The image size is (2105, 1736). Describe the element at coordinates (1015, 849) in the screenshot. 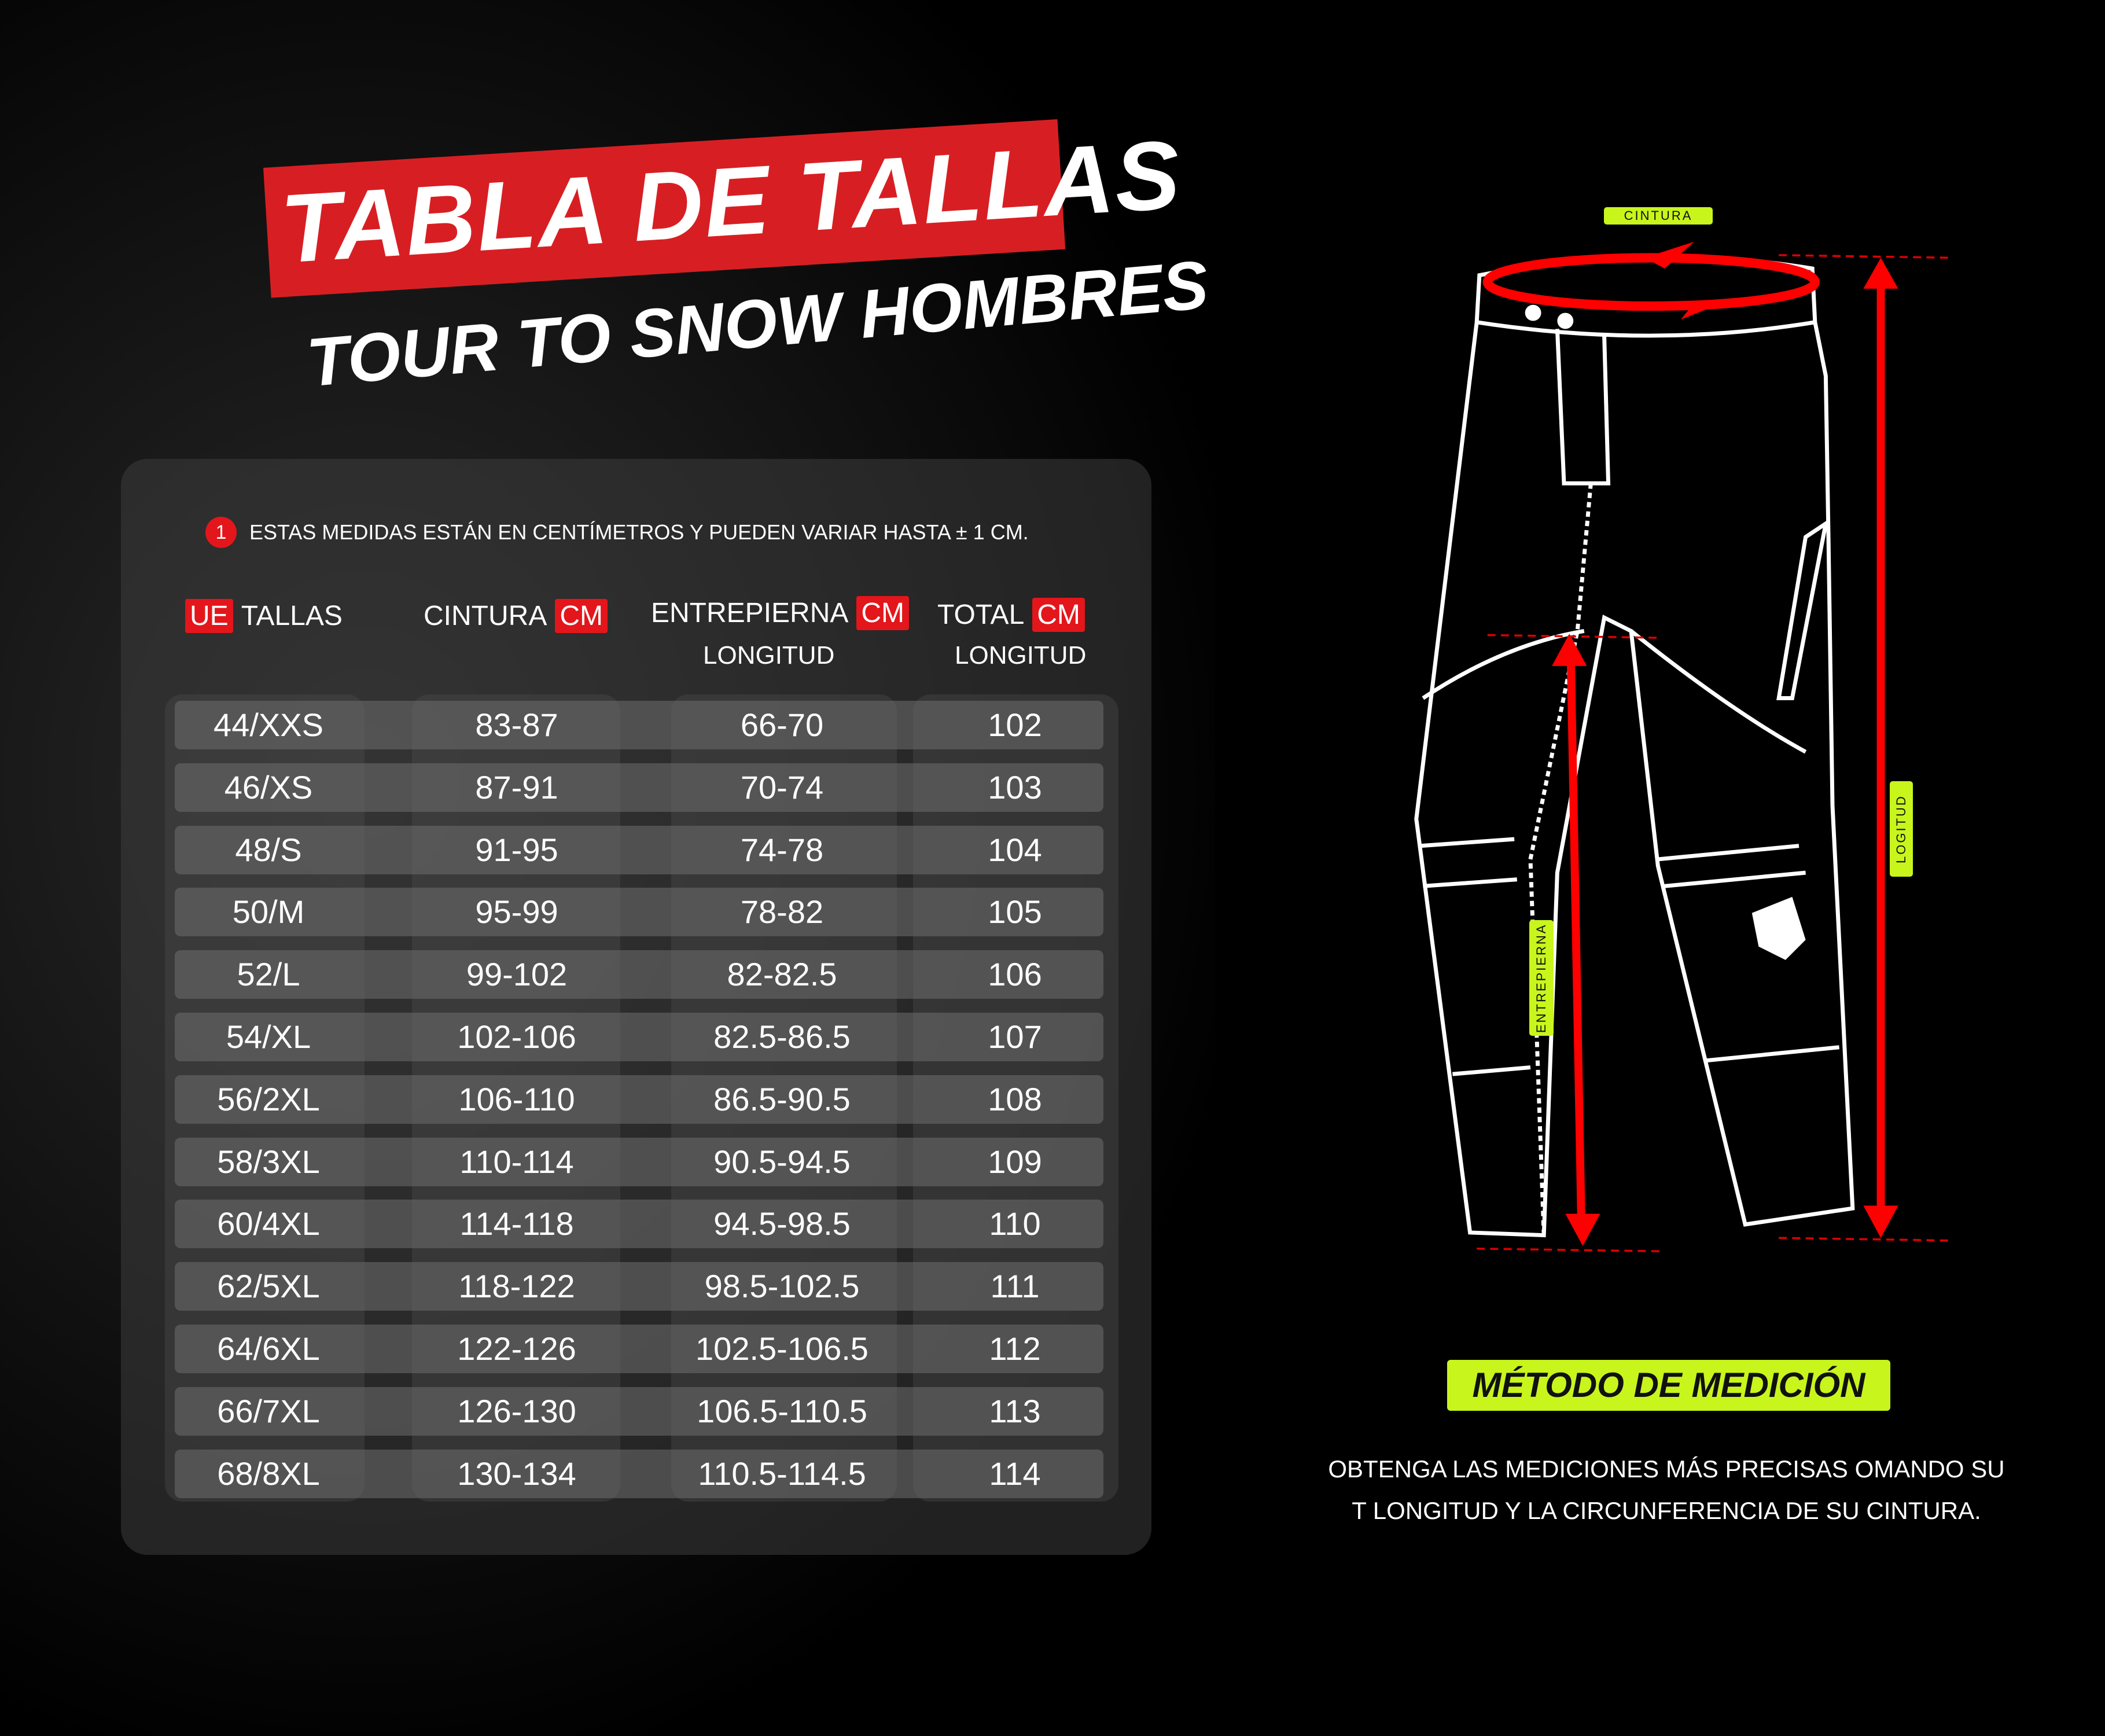

I see `table-cell: 104` at that location.